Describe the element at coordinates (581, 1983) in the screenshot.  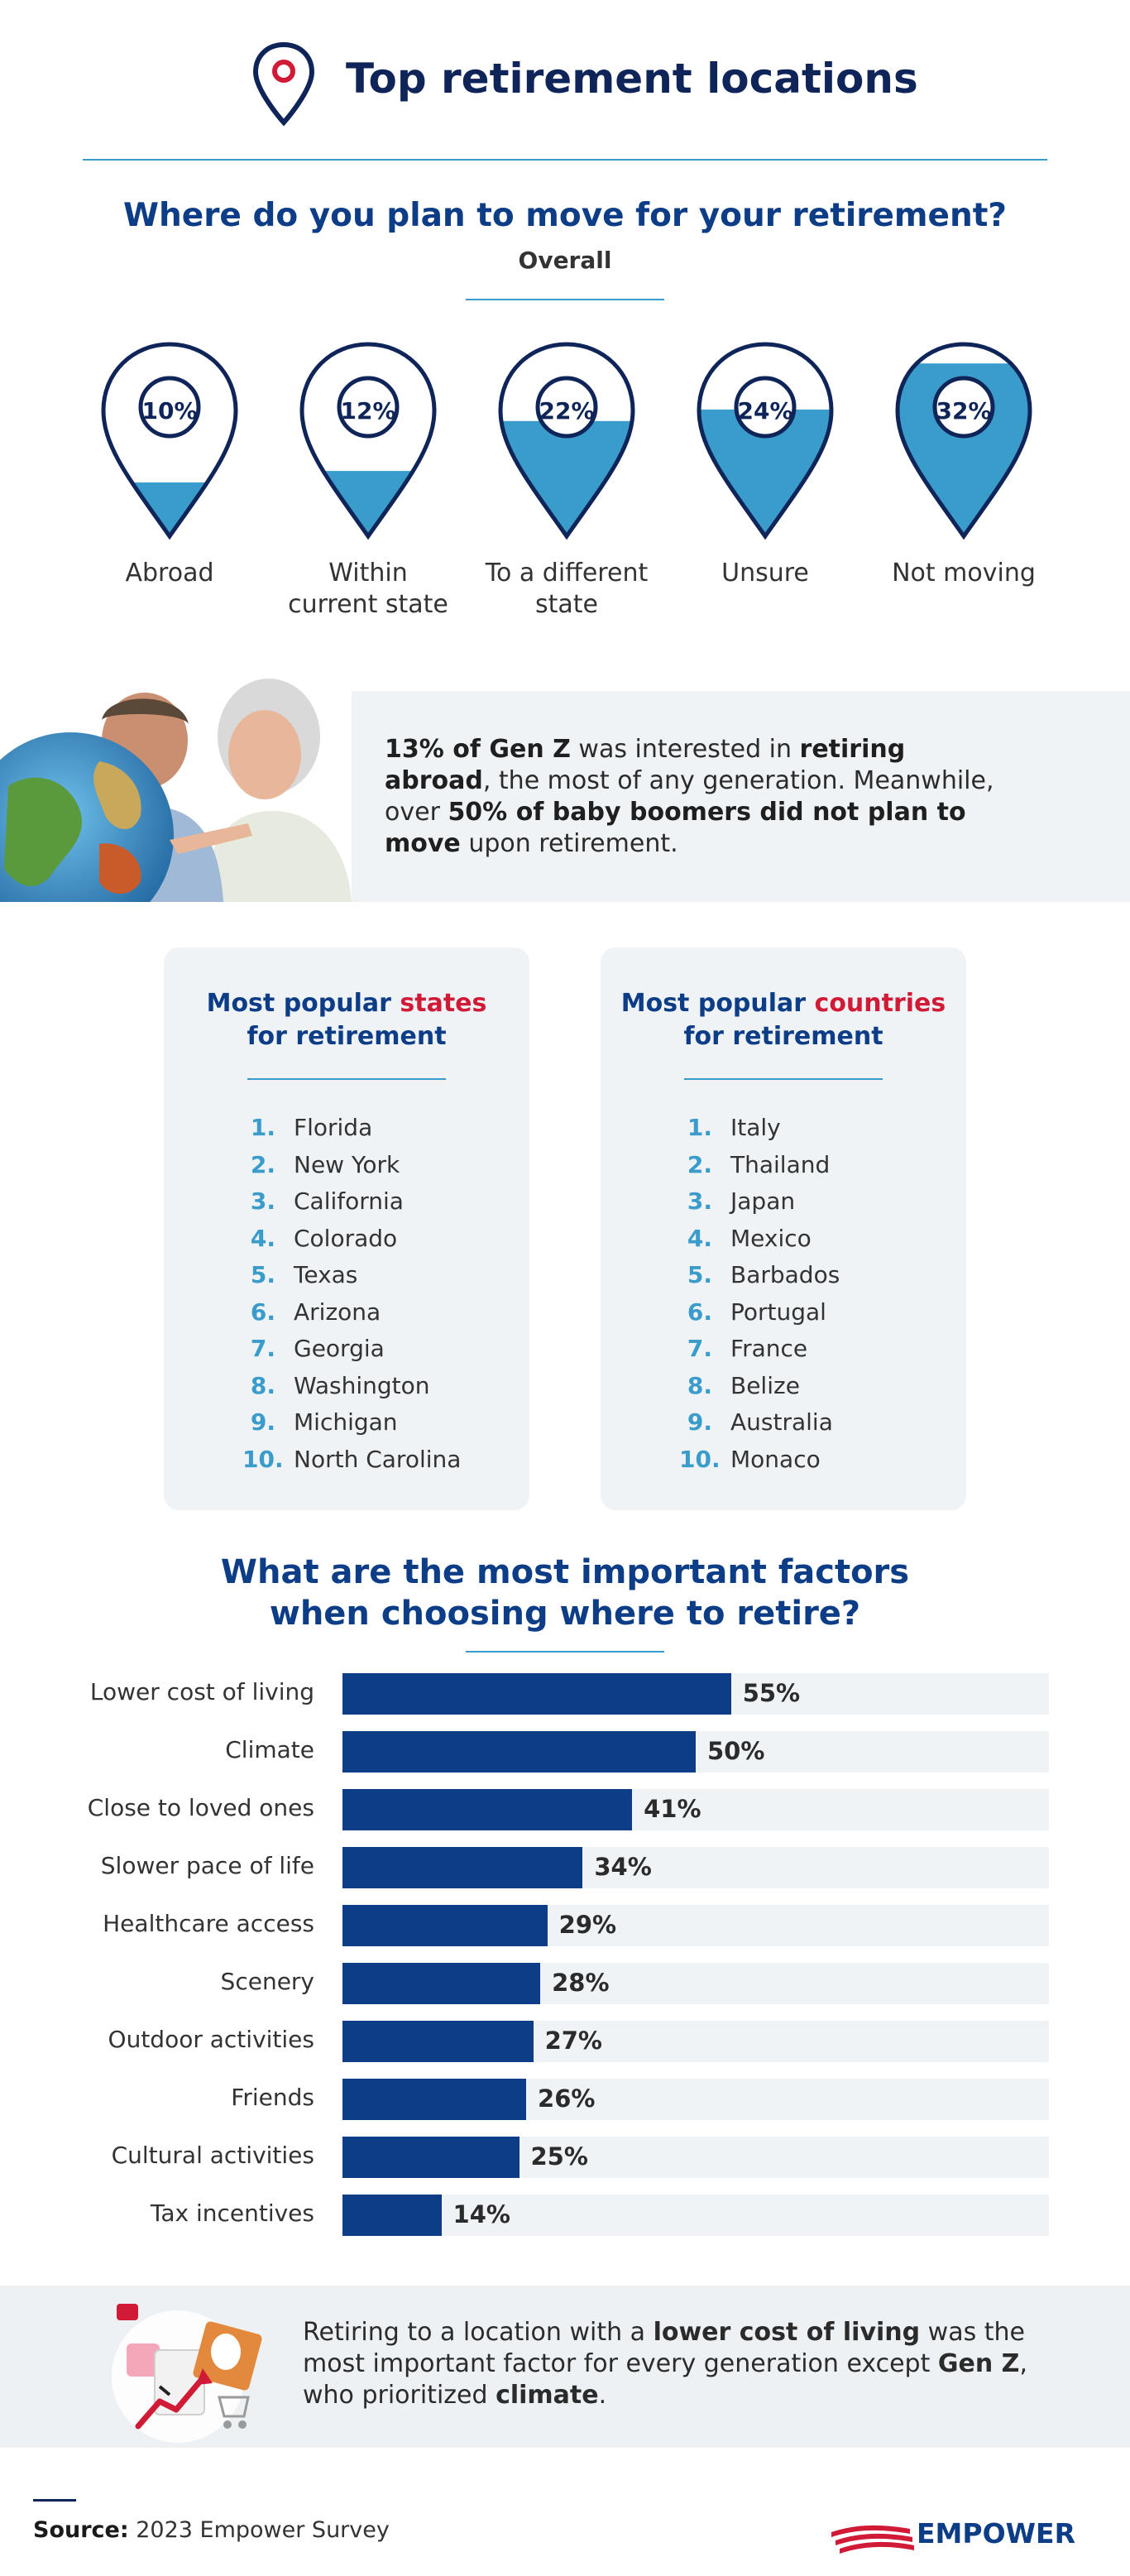
I see `bar-value-label: 28%` at that location.